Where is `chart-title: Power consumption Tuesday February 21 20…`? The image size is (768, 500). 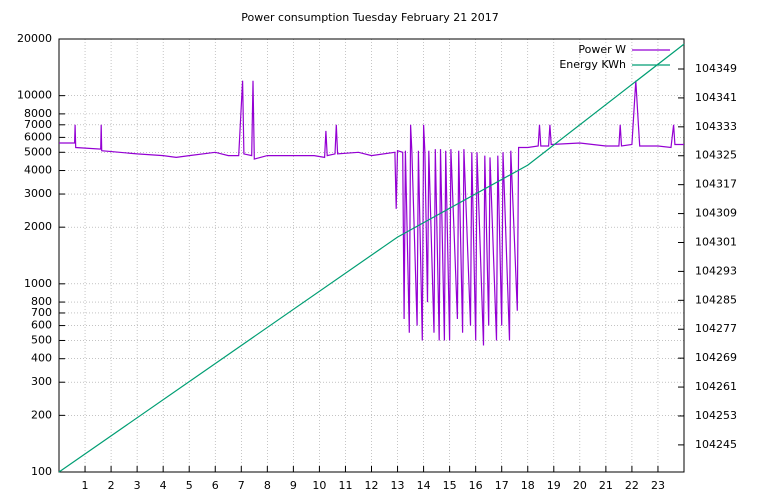
chart-title: Power consumption Tuesday February 21 20… is located at coordinates (369, 17).